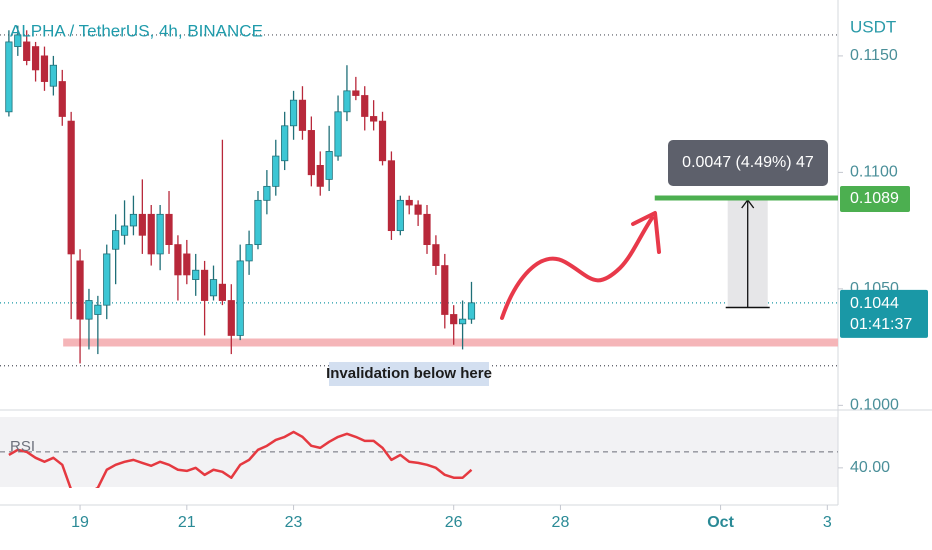 This screenshot has width=932, height=550. I want to click on projection-arrow, so click(577, 268).